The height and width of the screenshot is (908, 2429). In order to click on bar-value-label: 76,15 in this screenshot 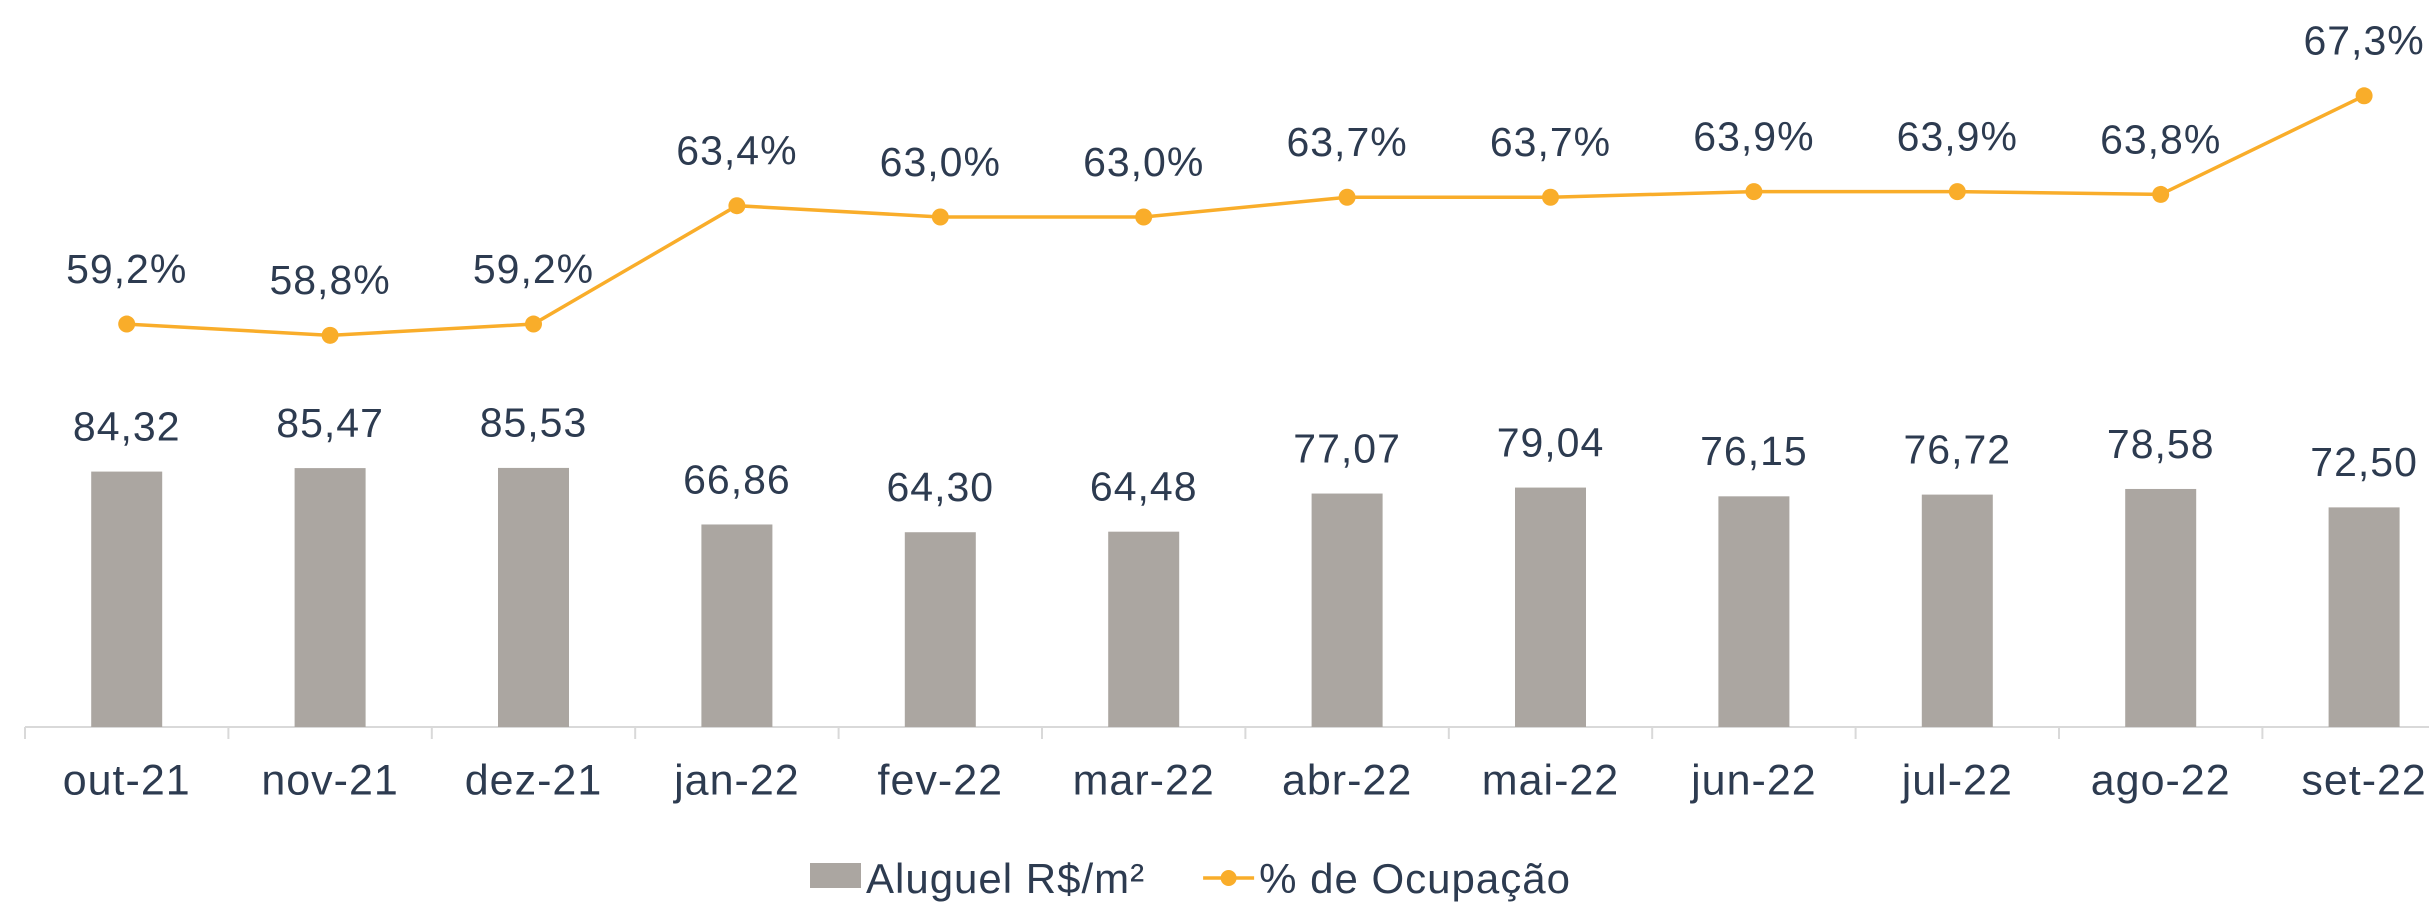, I will do `click(1754, 451)`.